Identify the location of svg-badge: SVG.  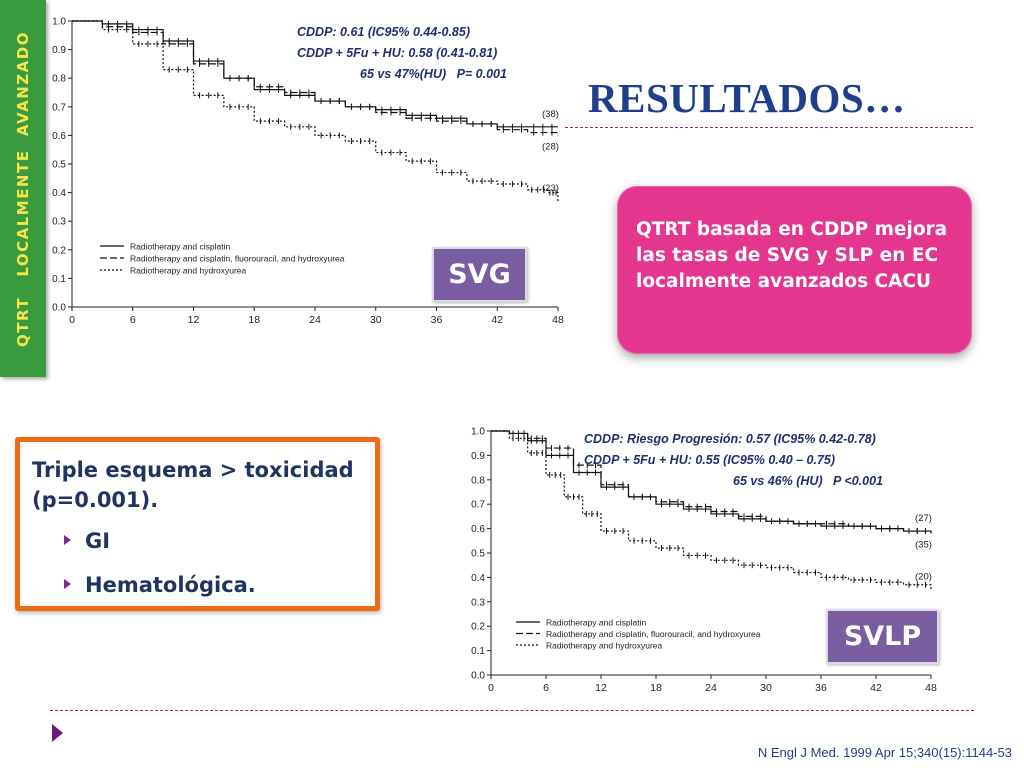
(479, 274).